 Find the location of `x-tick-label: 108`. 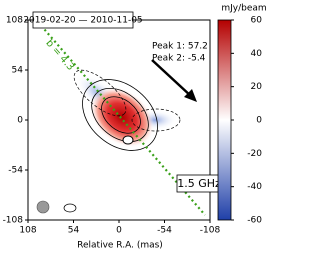

x-tick-label: 108 is located at coordinates (27, 231).